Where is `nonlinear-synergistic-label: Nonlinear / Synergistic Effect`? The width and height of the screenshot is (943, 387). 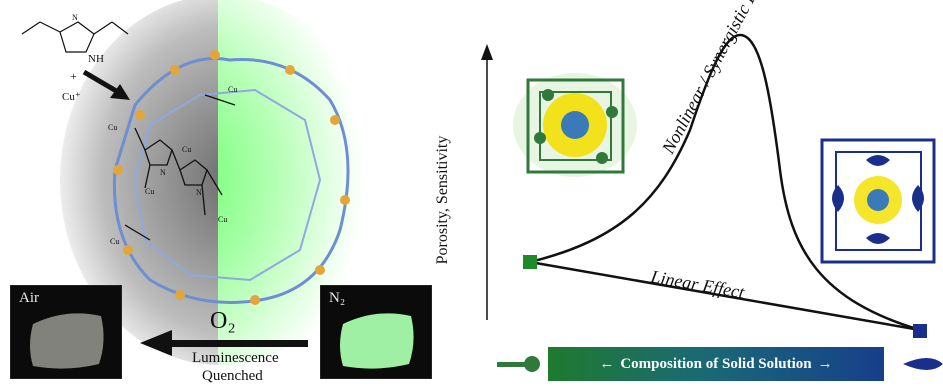
nonlinear-synergistic-label: Nonlinear / Synergistic Effect is located at coordinates (716, 79).